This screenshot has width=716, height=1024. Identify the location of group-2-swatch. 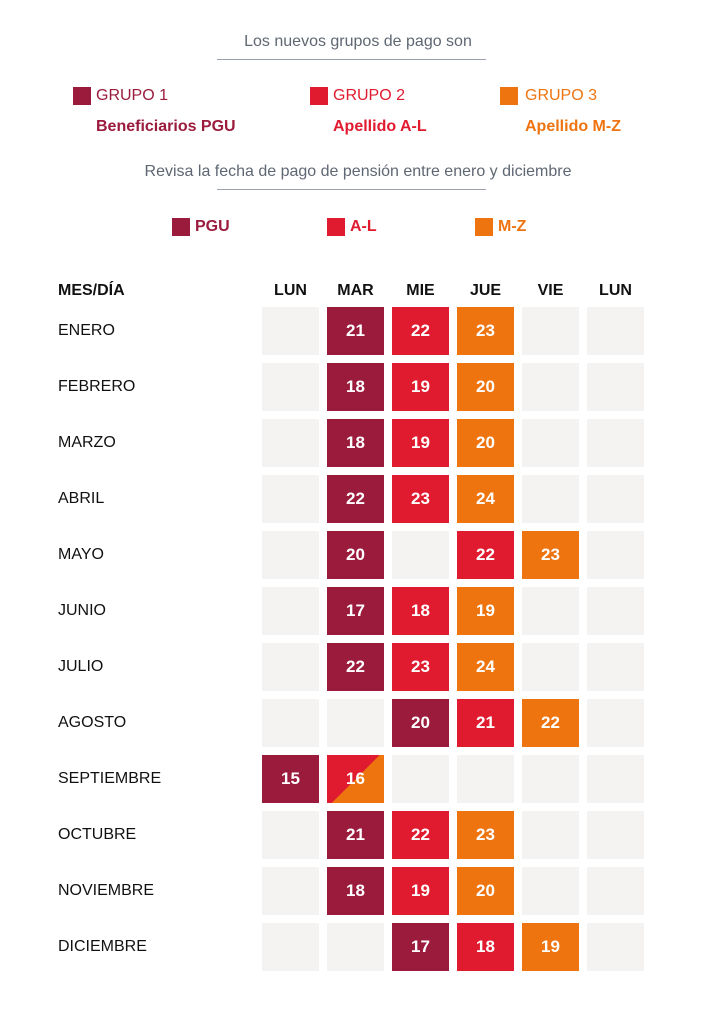
(319, 96).